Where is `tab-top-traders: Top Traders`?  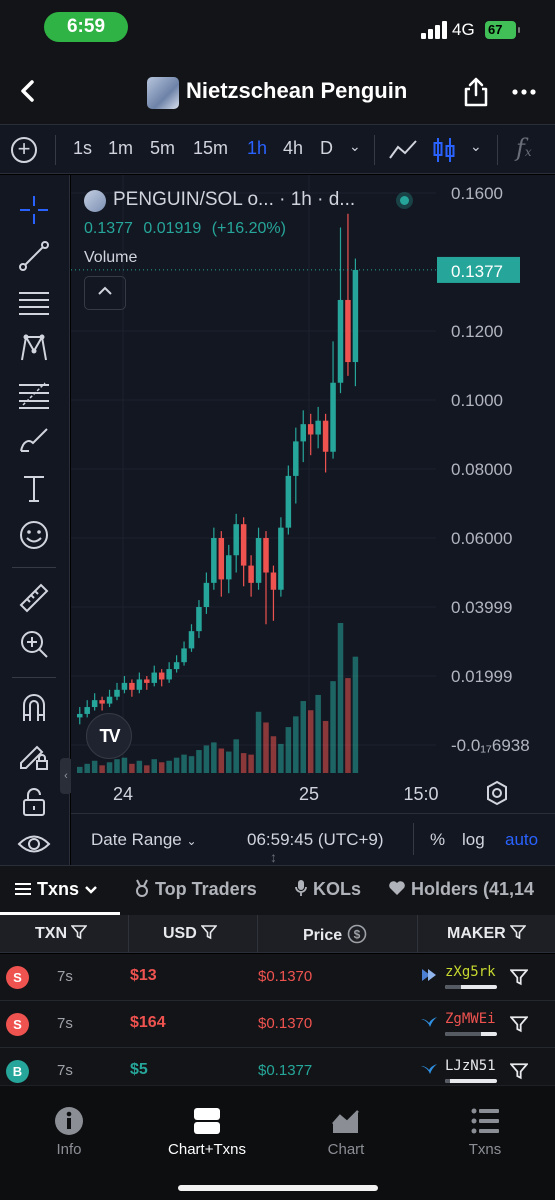
tab-top-traders: Top Traders is located at coordinates (195, 889).